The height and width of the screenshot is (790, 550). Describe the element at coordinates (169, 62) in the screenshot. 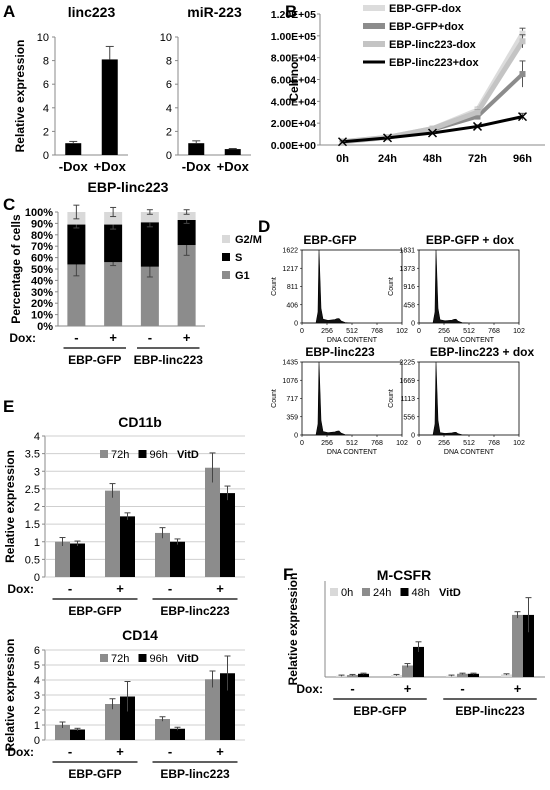

I see `y-tick-label: 8` at that location.